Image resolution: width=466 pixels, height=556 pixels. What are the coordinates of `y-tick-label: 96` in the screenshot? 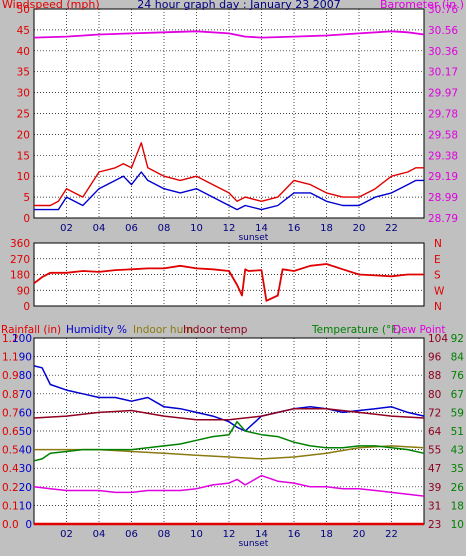 It's located at (435, 358).